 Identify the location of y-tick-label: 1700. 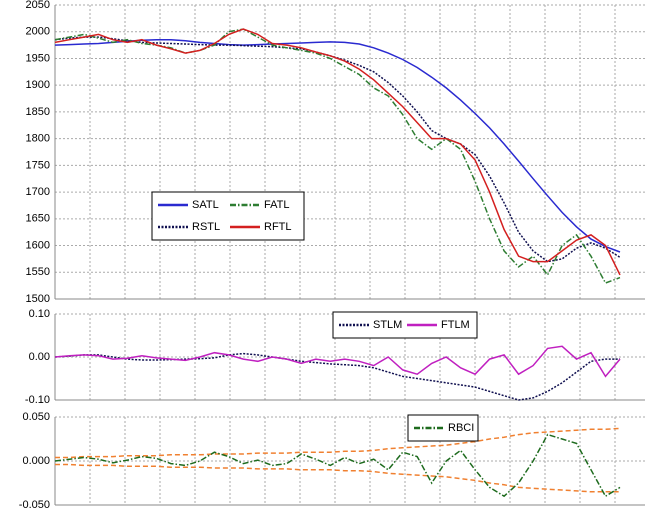
(38, 192).